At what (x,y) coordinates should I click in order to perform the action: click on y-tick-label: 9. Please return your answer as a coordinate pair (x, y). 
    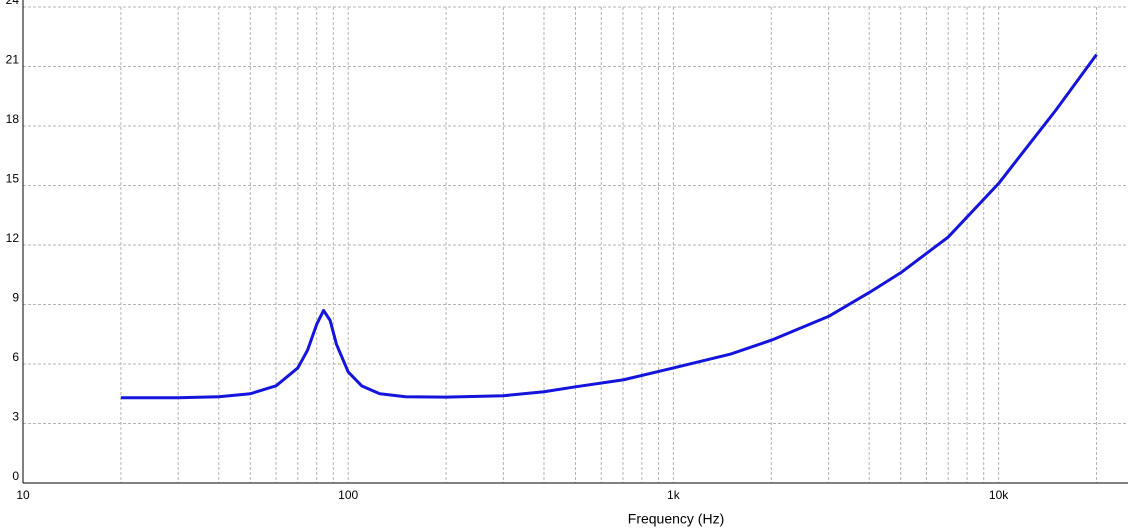
    Looking at the image, I should click on (15, 298).